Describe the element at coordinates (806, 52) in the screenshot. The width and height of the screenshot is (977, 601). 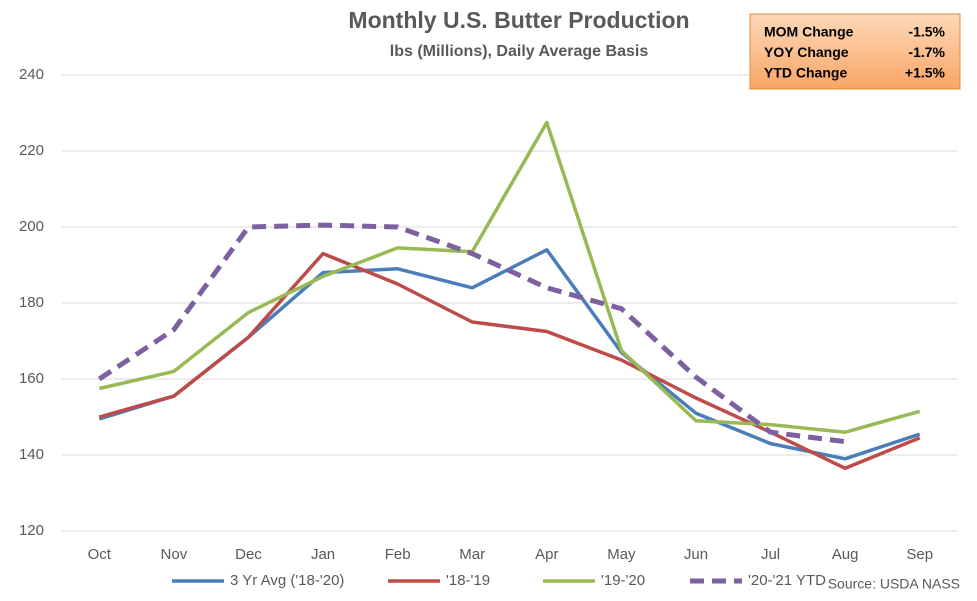
I see `summary-label: YOY Change` at that location.